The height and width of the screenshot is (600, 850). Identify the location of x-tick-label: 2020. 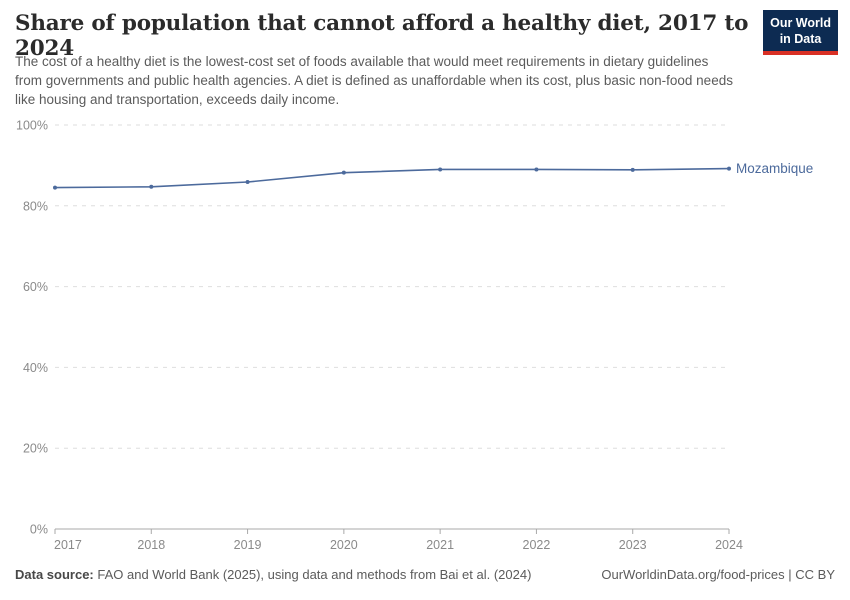
(344, 545).